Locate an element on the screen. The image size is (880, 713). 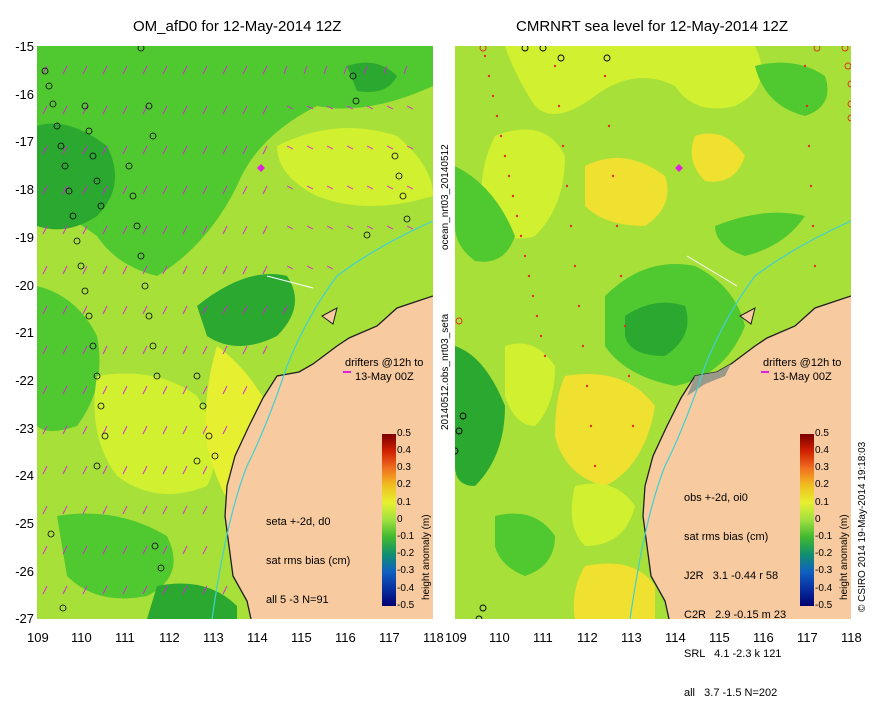
y-tick: -15 is located at coordinates (24, 46).